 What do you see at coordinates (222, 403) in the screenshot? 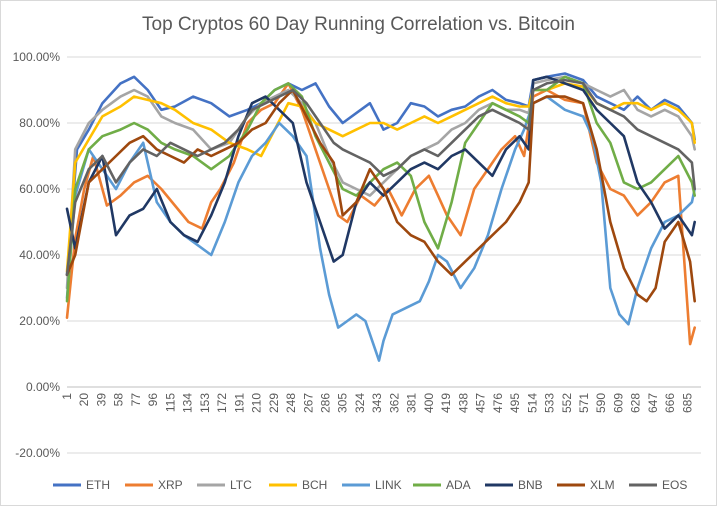
I see `x-tick-label: 172` at bounding box center [222, 403].